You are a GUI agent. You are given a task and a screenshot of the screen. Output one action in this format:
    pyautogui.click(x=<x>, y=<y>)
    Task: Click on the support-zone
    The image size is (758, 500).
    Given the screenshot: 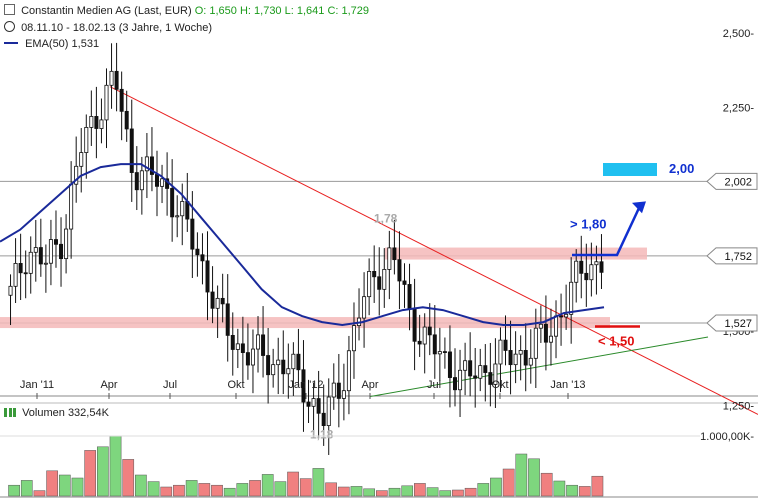 What is the action you would take?
    pyautogui.click(x=305, y=323)
    